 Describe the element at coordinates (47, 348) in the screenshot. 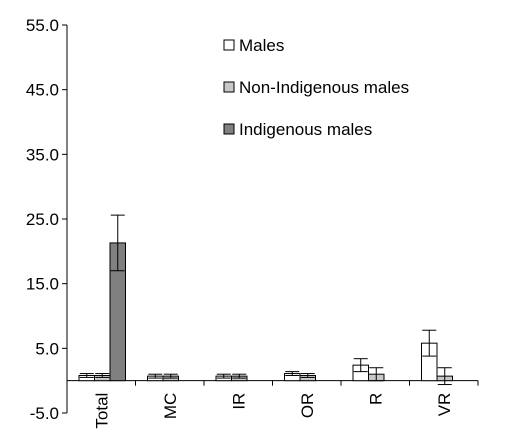

I see `y-tick-label: 5.0` at that location.